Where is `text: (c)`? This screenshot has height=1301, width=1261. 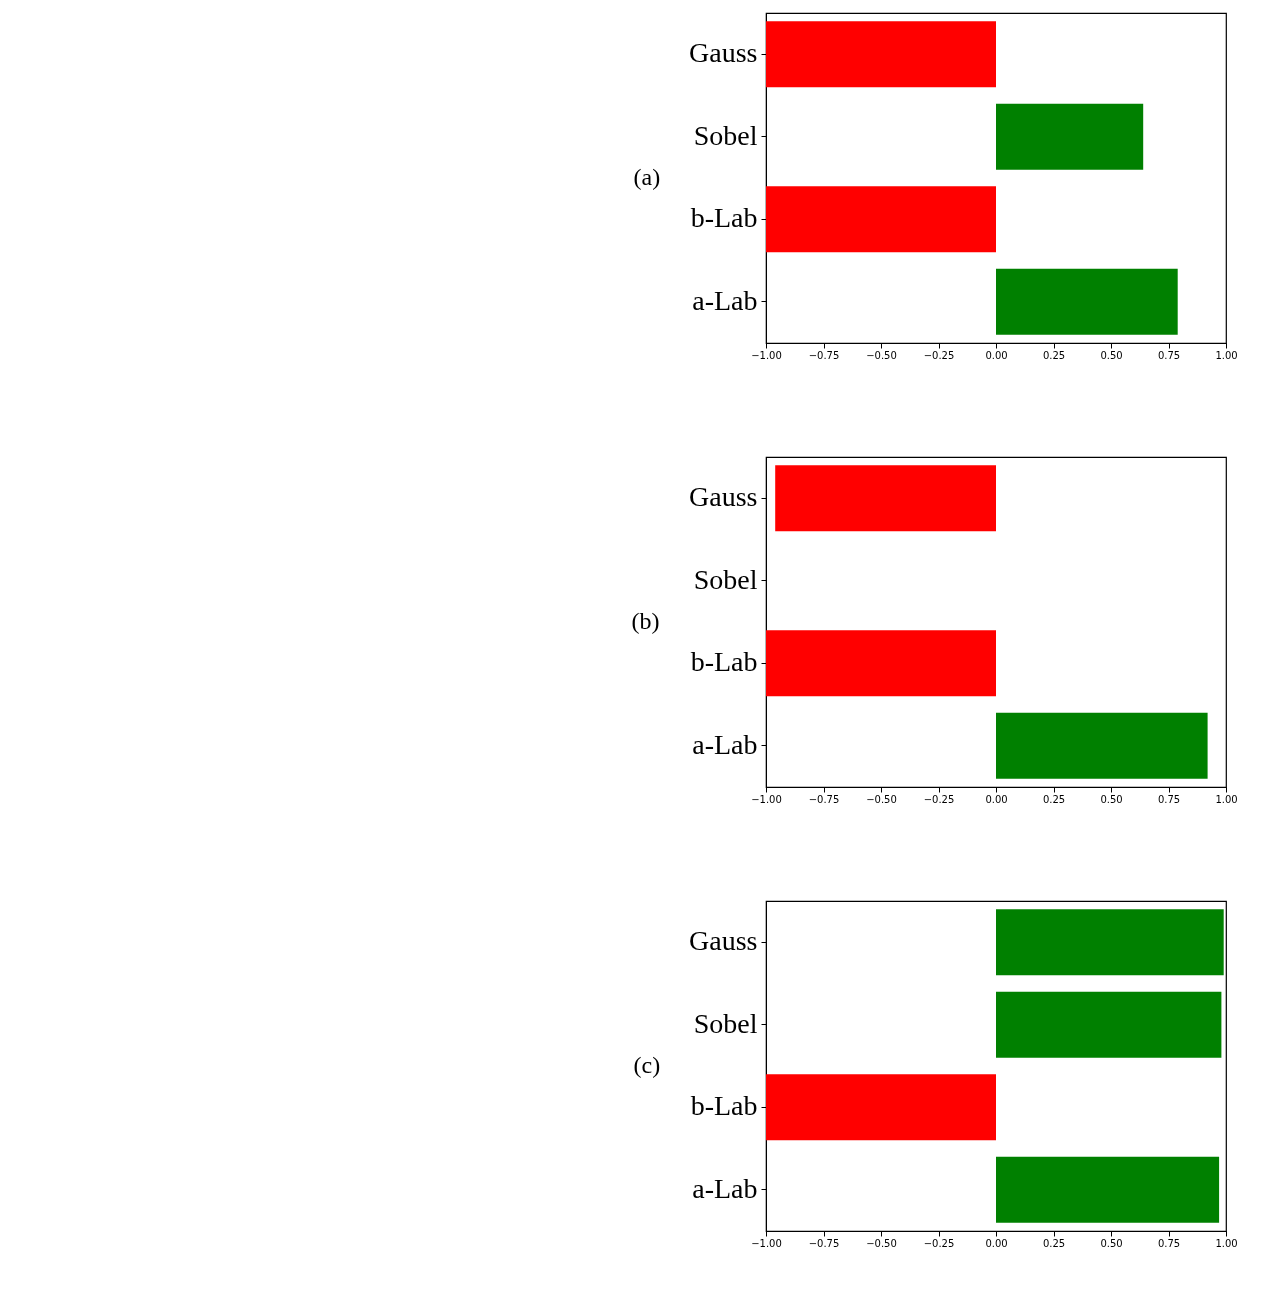
text: (c) is located at coordinates (647, 1065).